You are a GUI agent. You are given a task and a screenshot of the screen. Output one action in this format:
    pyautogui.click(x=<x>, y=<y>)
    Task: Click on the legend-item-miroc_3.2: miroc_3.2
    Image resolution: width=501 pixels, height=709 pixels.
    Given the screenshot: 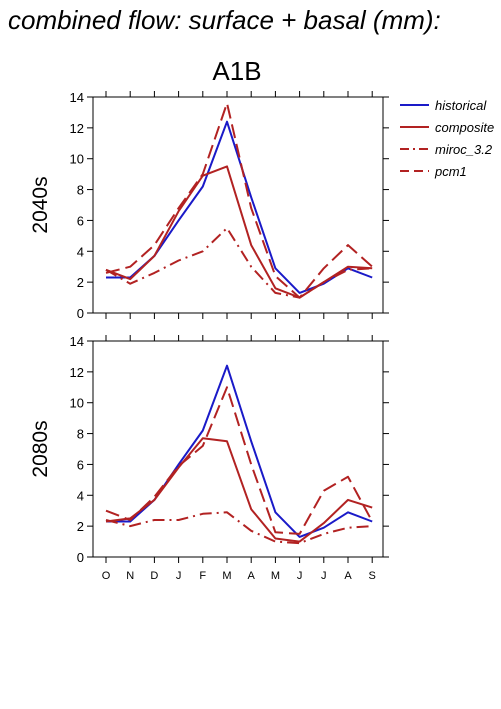 What is the action you would take?
    pyautogui.click(x=446, y=149)
    